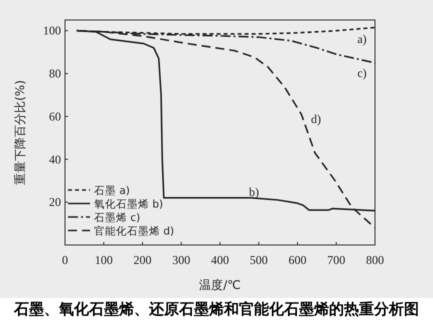  I want to click on legend-label: 石墨烯 c), so click(117, 217).